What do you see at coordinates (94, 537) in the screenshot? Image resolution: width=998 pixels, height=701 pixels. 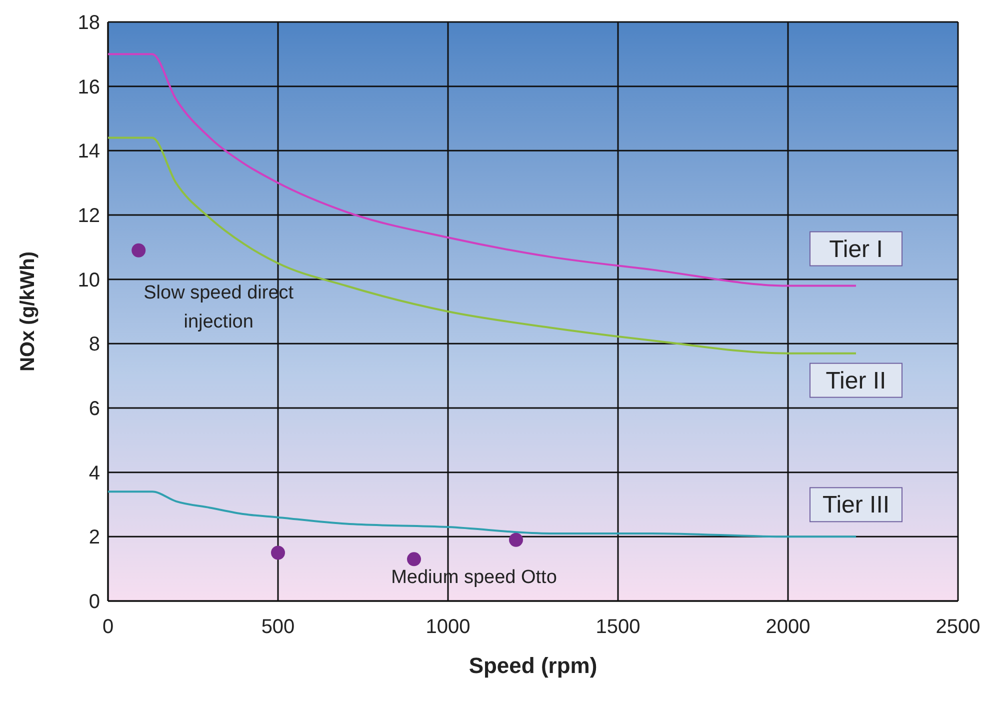 I see `y-tick-label: 2` at bounding box center [94, 537].